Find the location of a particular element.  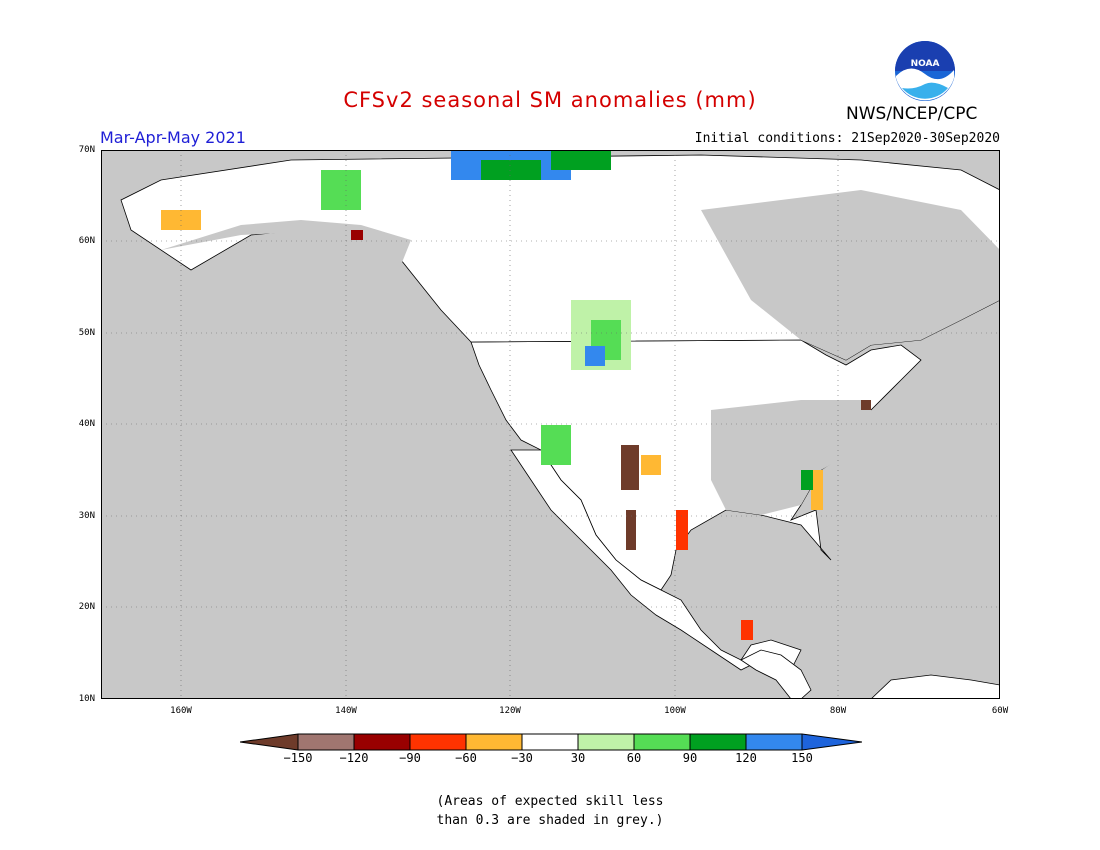

initial-conditions: Initial conditions: 21Sep2020-30Sep2020 is located at coordinates (847, 138).